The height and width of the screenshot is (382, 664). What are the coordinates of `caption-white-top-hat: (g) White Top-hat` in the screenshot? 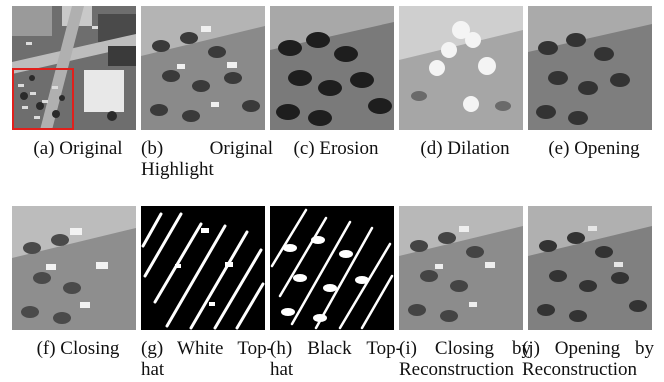 It's located at (207, 359).